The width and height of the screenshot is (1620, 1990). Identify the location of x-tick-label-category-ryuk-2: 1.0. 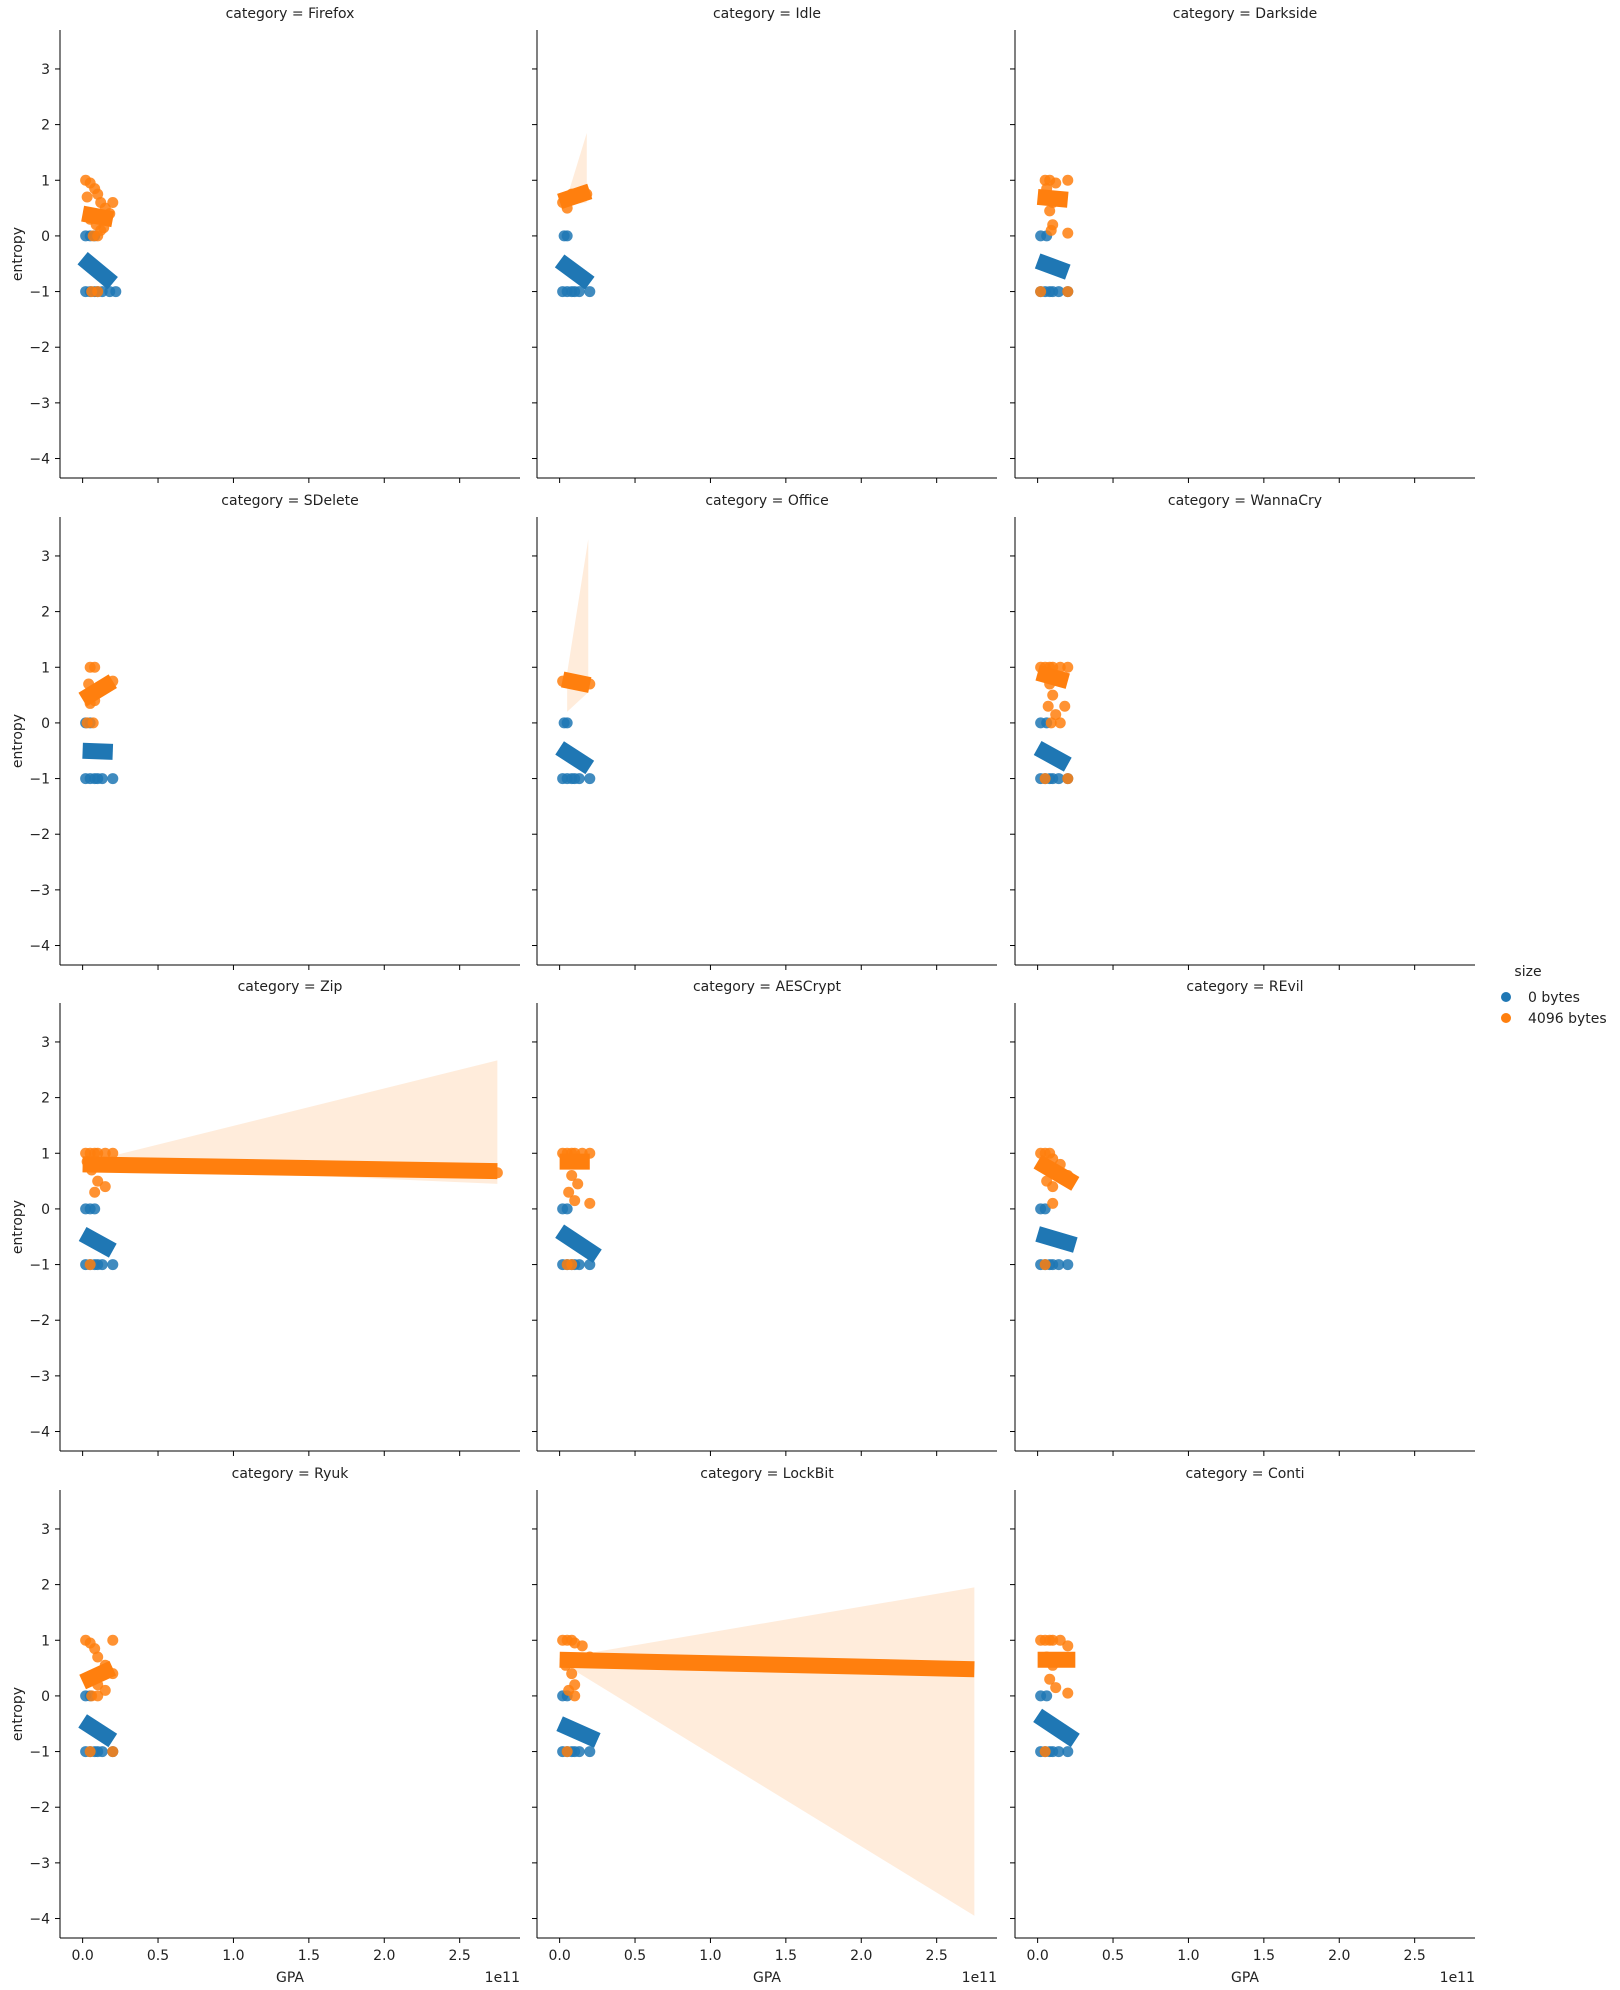
(233, 1956).